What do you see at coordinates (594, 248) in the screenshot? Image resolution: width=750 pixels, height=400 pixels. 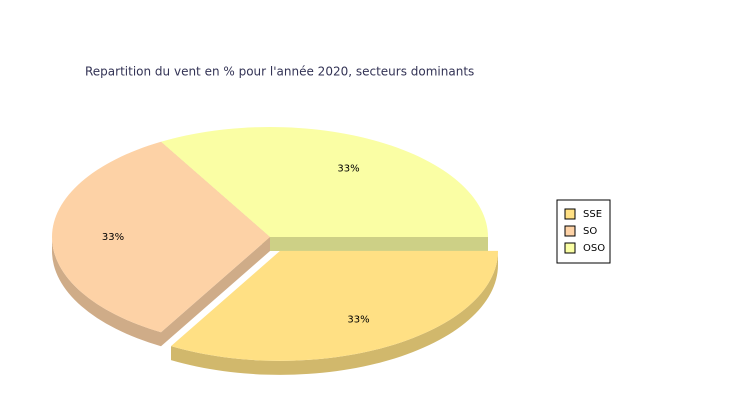 I see `legend-label: OSO` at bounding box center [594, 248].